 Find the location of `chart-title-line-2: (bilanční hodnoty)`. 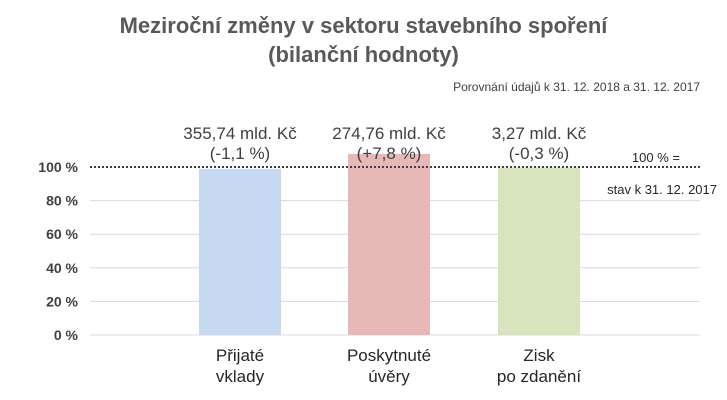

chart-title-line-2: (bilanční hodnoty) is located at coordinates (363, 54).